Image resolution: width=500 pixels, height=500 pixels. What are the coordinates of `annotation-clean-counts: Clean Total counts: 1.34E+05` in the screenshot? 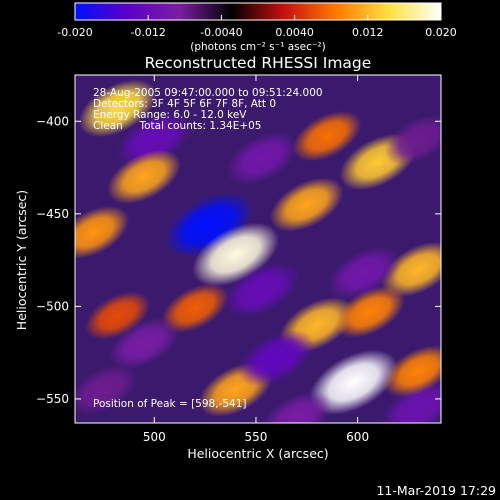 It's located at (177, 126).